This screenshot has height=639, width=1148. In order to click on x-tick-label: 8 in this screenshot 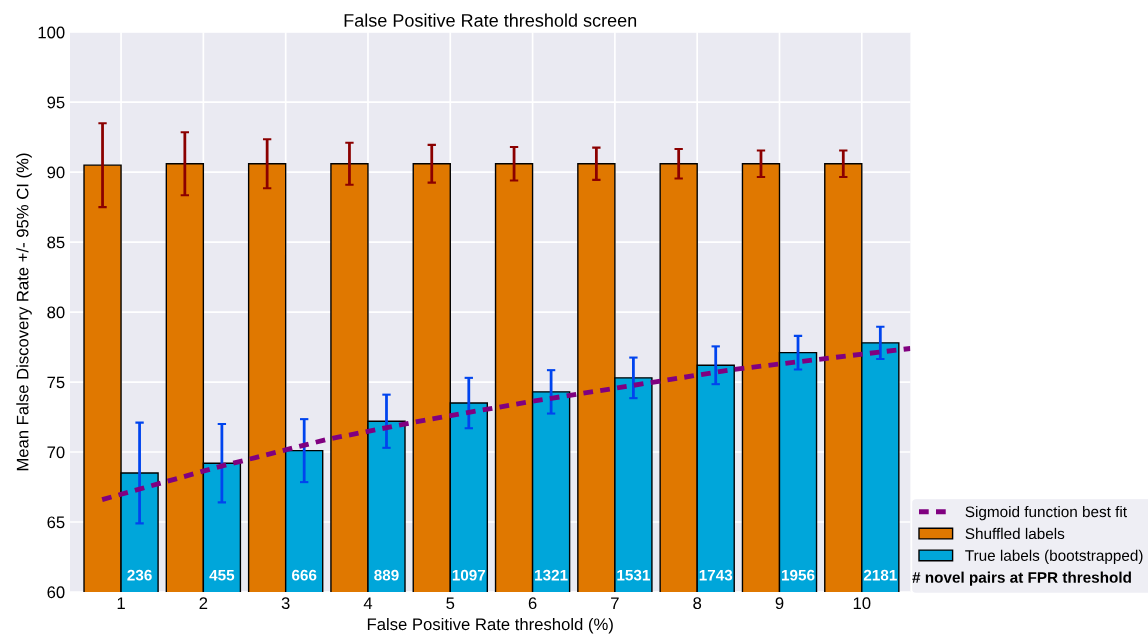, I will do `click(697, 603)`.